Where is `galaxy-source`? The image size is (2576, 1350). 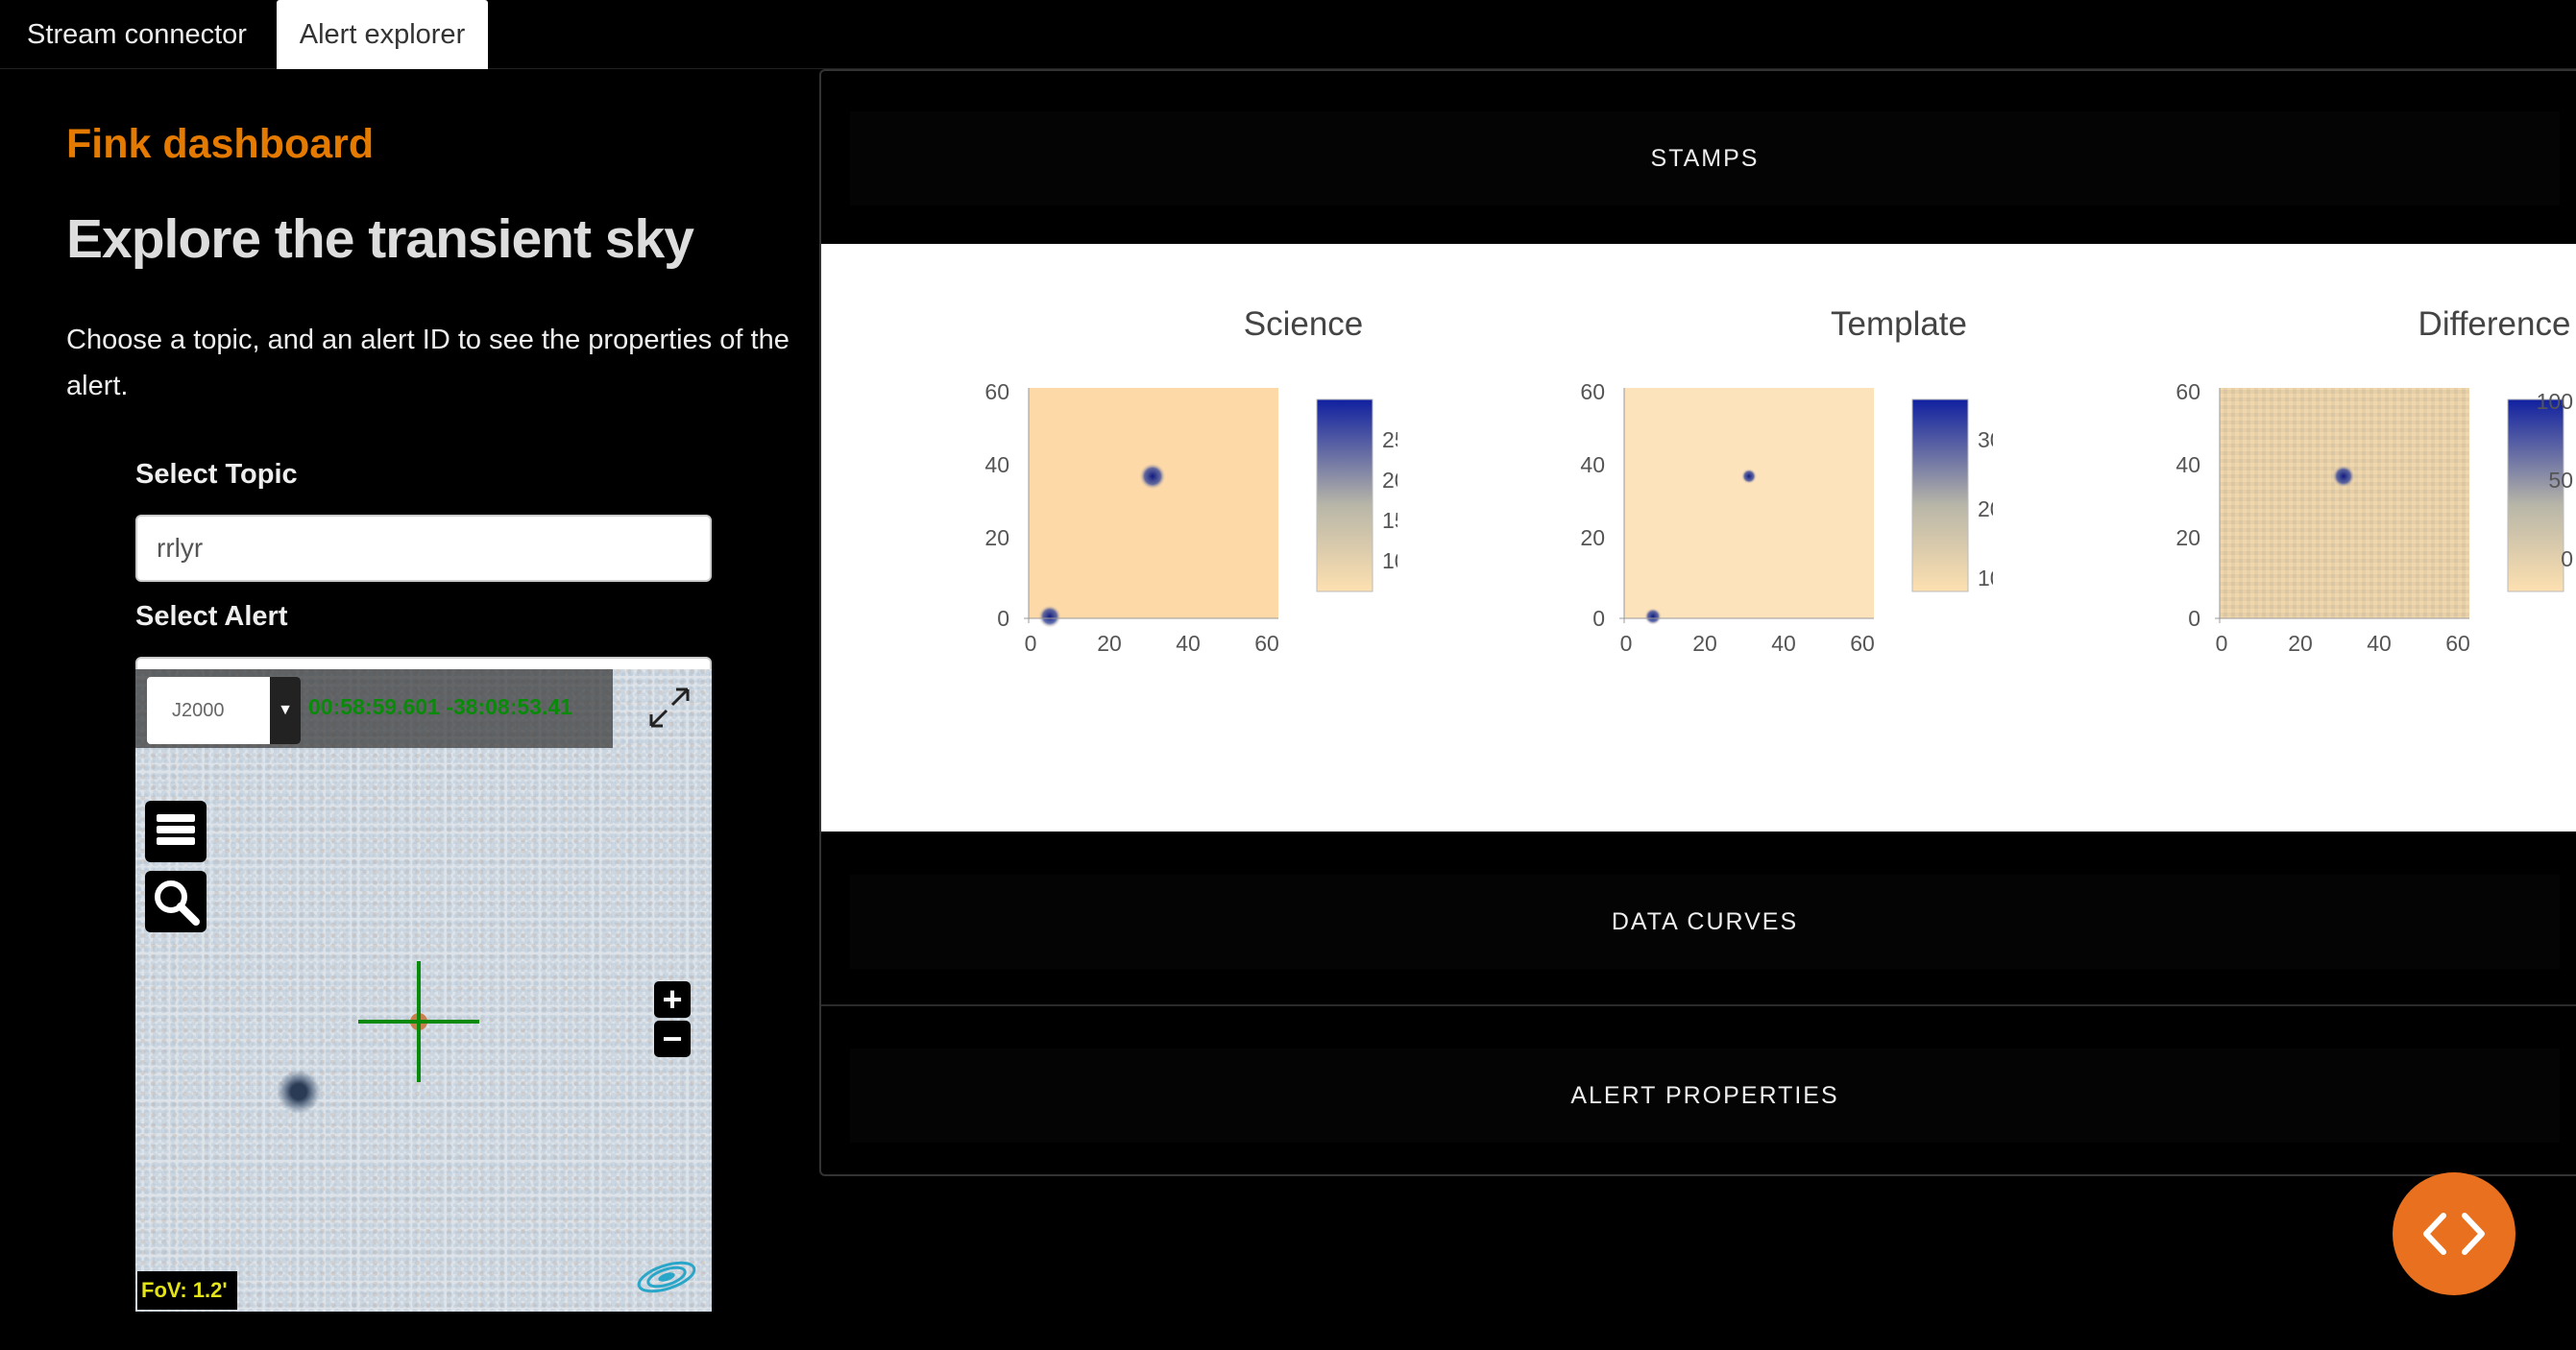
galaxy-source is located at coordinates (299, 1092).